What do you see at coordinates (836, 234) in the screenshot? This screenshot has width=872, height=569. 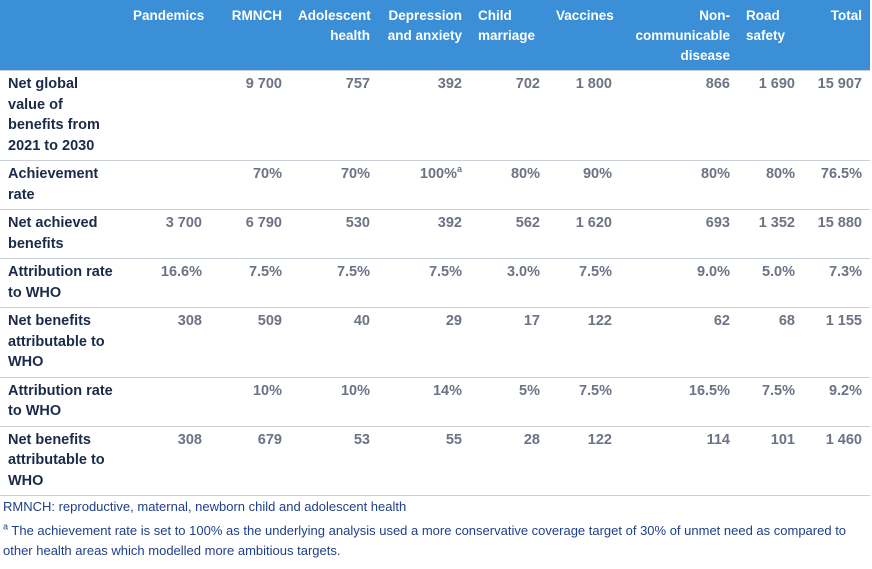 I see `cell-total: 15 880` at bounding box center [836, 234].